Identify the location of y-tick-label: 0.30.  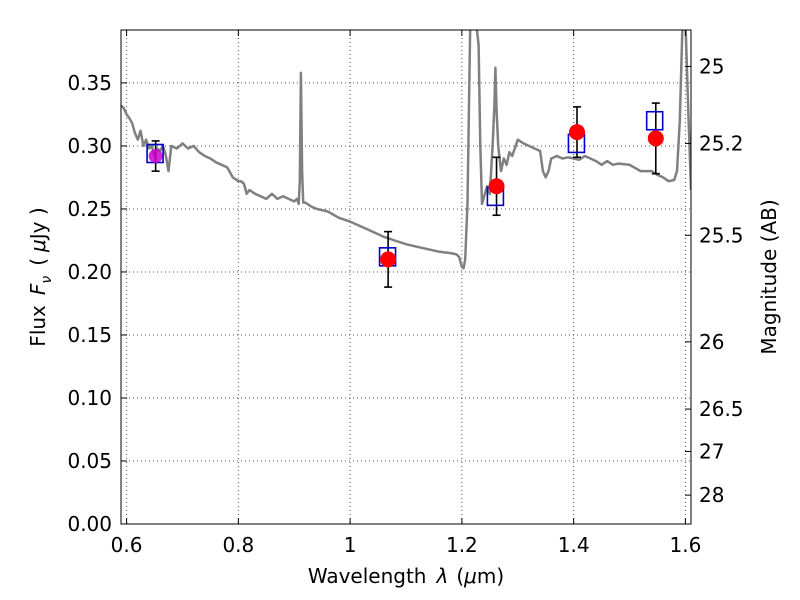
(89, 146).